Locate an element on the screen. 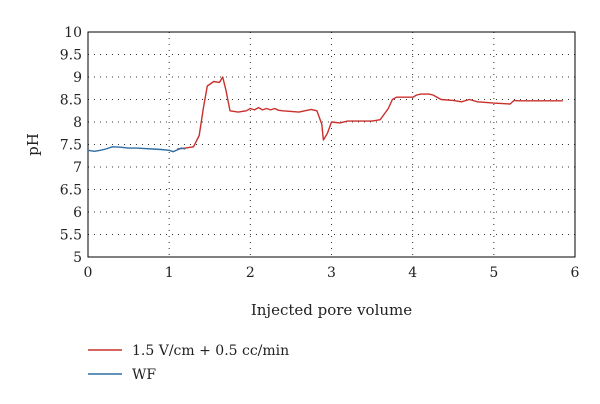 Image resolution: width=600 pixels, height=404 pixels. legend: 1.5 V/cm + 0.5 cc/min WF is located at coordinates (188, 363).